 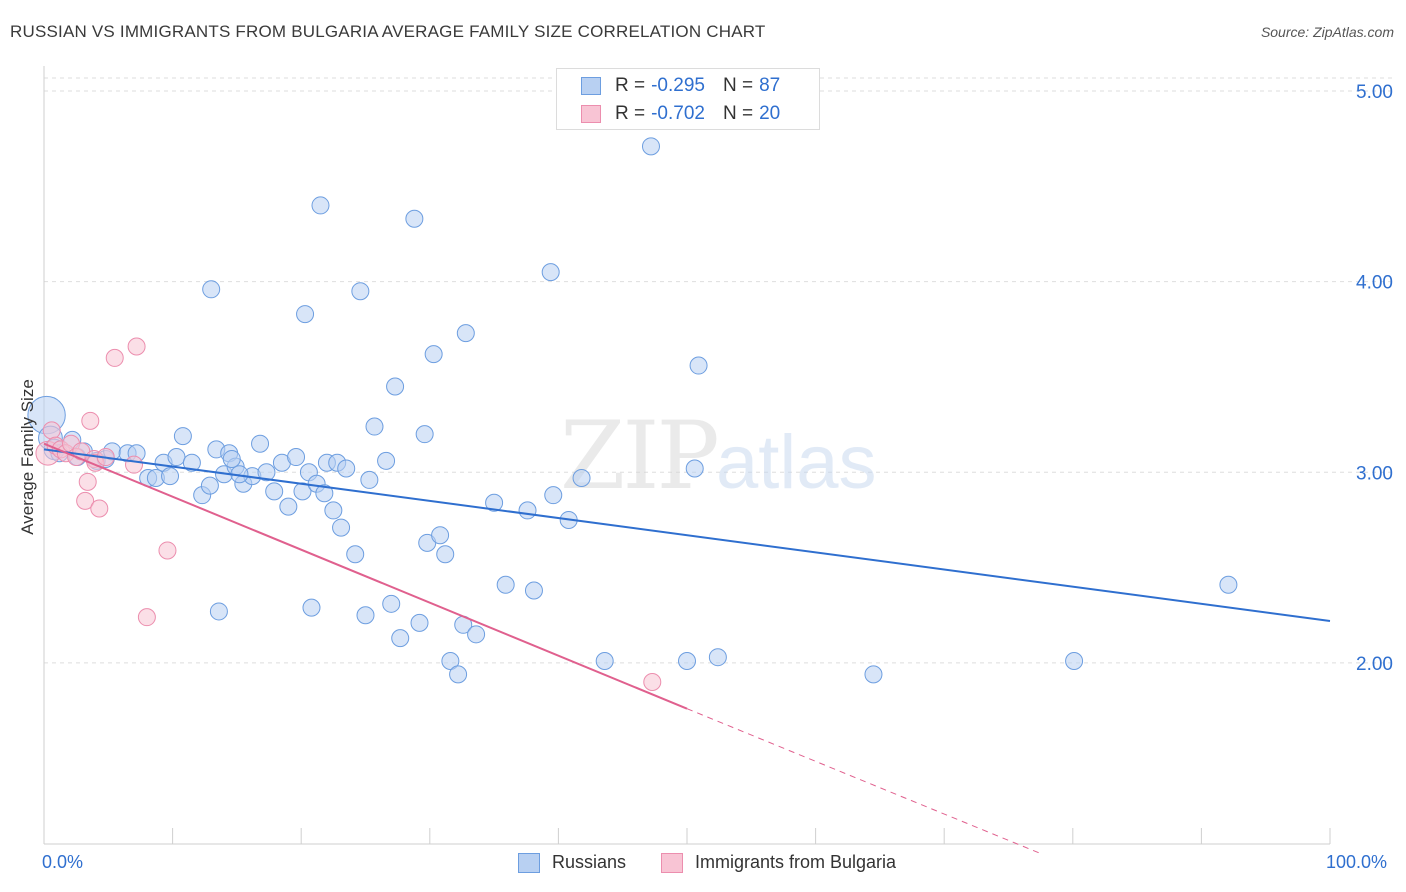 I want to click on y-axis-title: Average Family Size, so click(x=27, y=457).